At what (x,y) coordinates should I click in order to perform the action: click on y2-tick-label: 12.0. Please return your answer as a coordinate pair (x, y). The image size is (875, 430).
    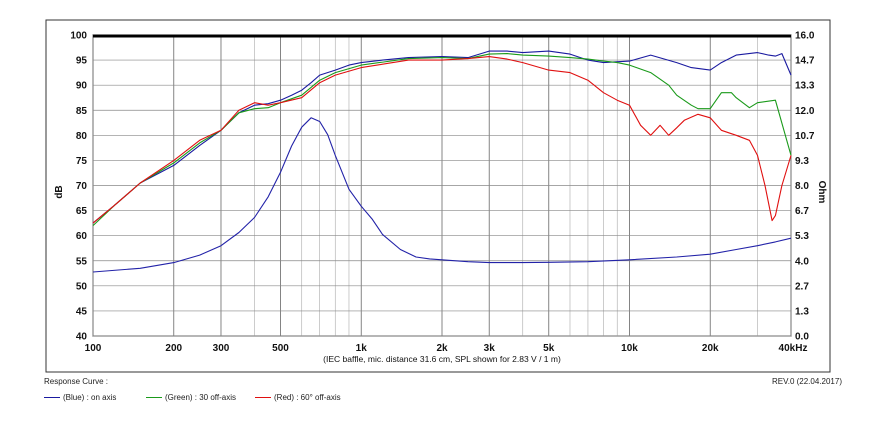
    Looking at the image, I should click on (805, 111).